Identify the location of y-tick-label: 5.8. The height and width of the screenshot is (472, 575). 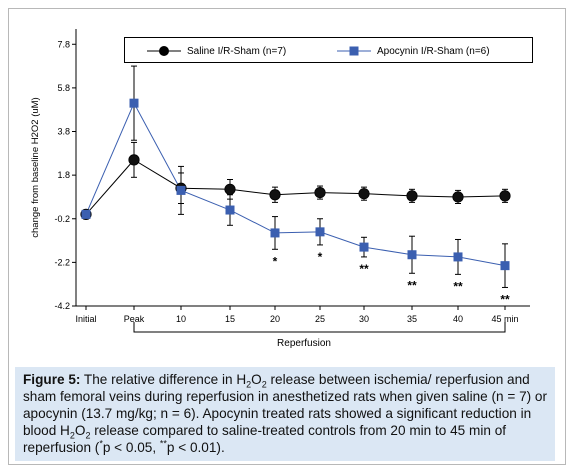
(63, 88).